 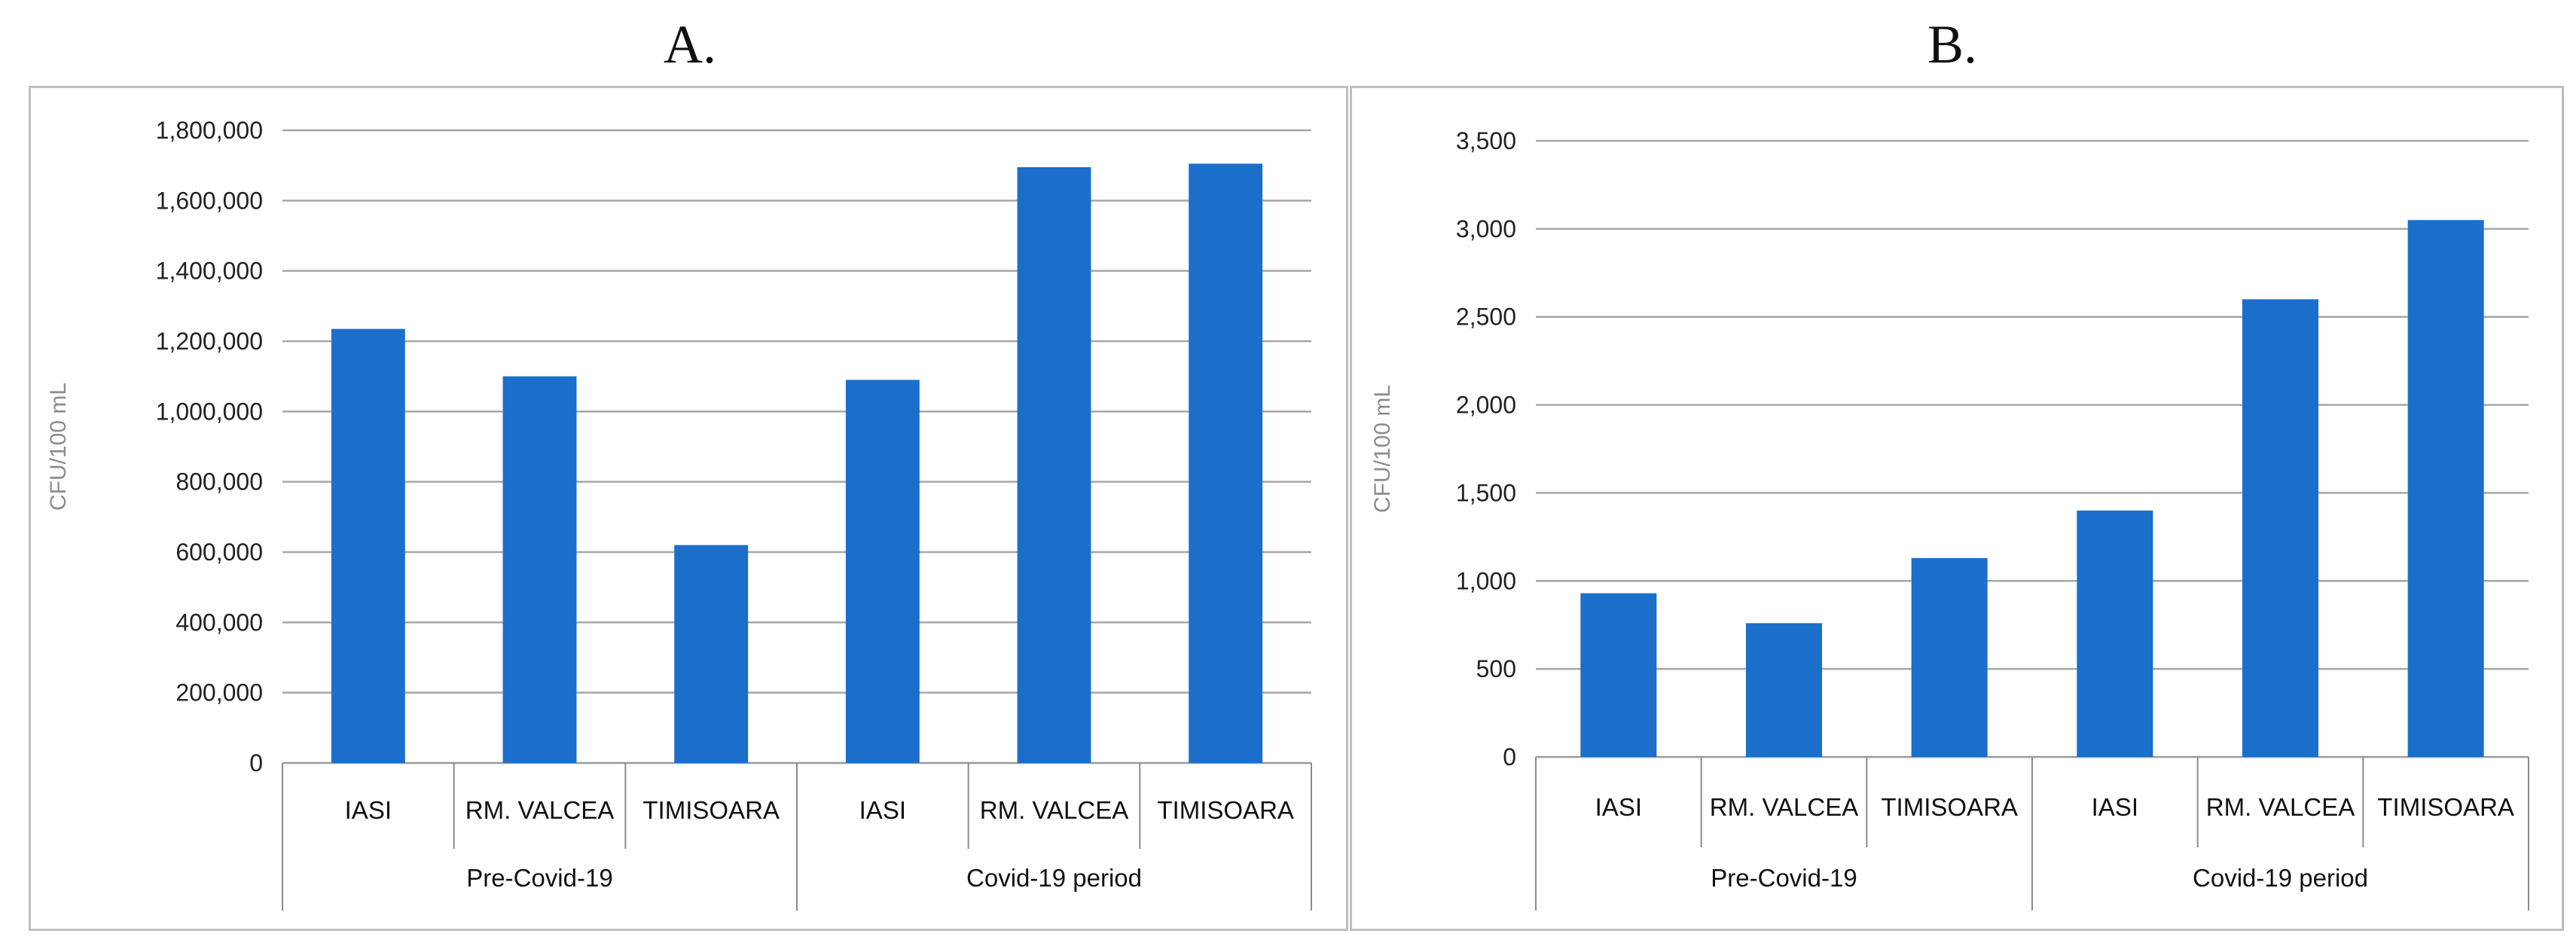 What do you see at coordinates (210, 271) in the screenshot?
I see `y-tick-label: 1,400,000` at bounding box center [210, 271].